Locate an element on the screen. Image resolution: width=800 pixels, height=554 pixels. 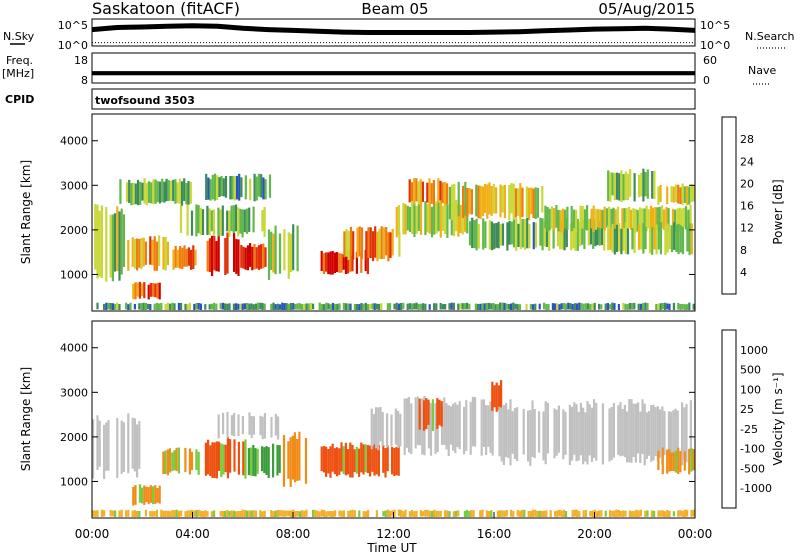
time-xlabel: Time UT is located at coordinates (391, 547).